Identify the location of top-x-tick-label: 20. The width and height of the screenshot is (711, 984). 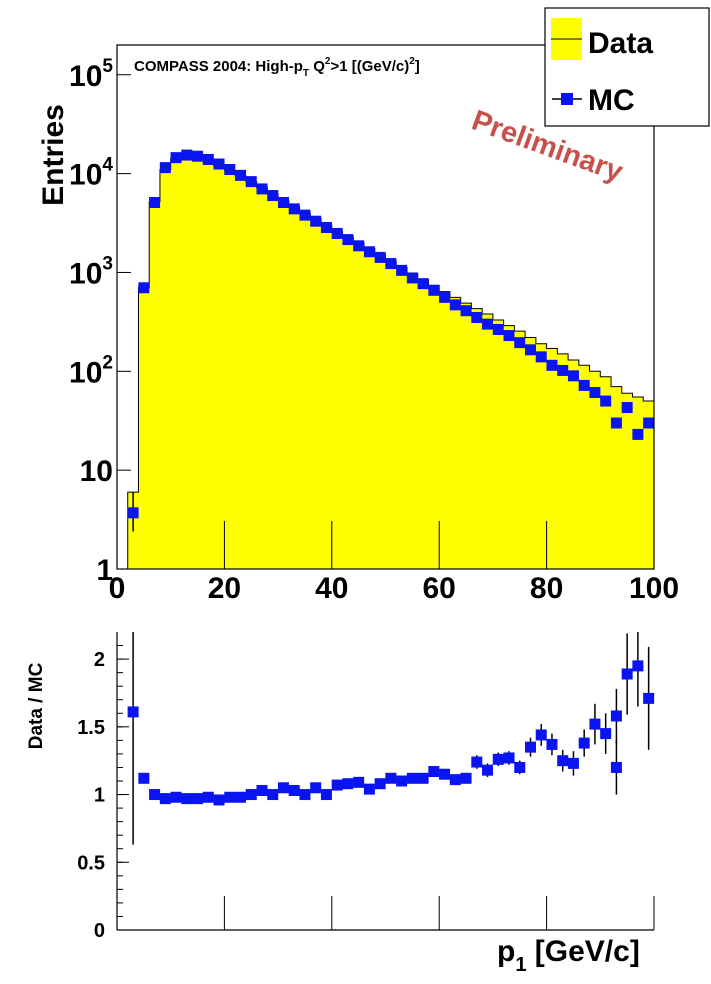
(224, 588).